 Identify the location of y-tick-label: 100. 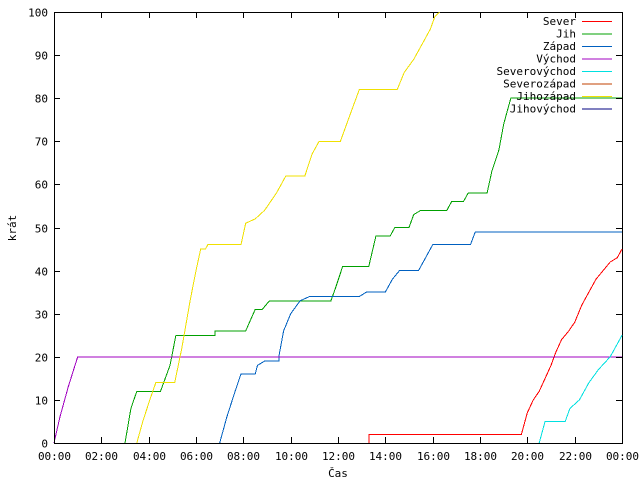
(38, 13).